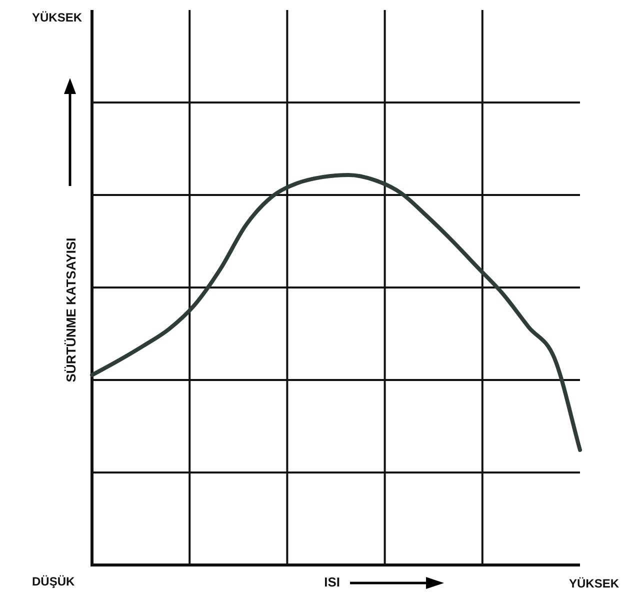  What do you see at coordinates (332, 582) in the screenshot?
I see `x-axis-title: ISI` at bounding box center [332, 582].